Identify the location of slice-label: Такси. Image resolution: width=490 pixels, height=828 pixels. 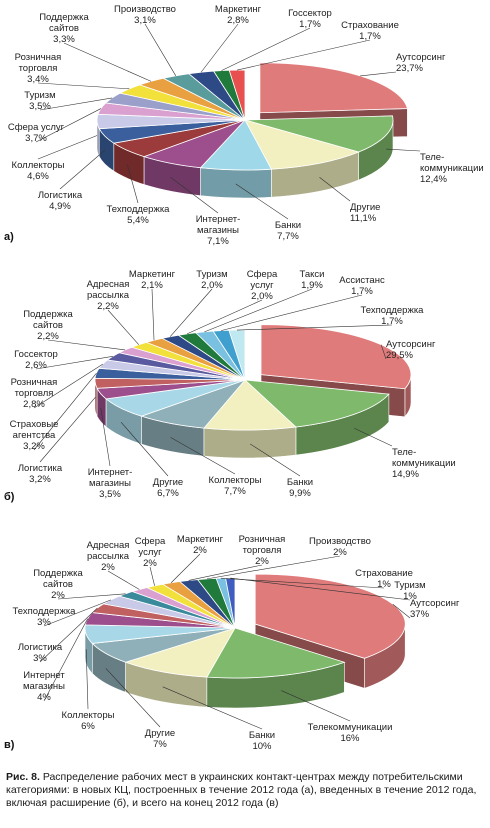
(312, 274).